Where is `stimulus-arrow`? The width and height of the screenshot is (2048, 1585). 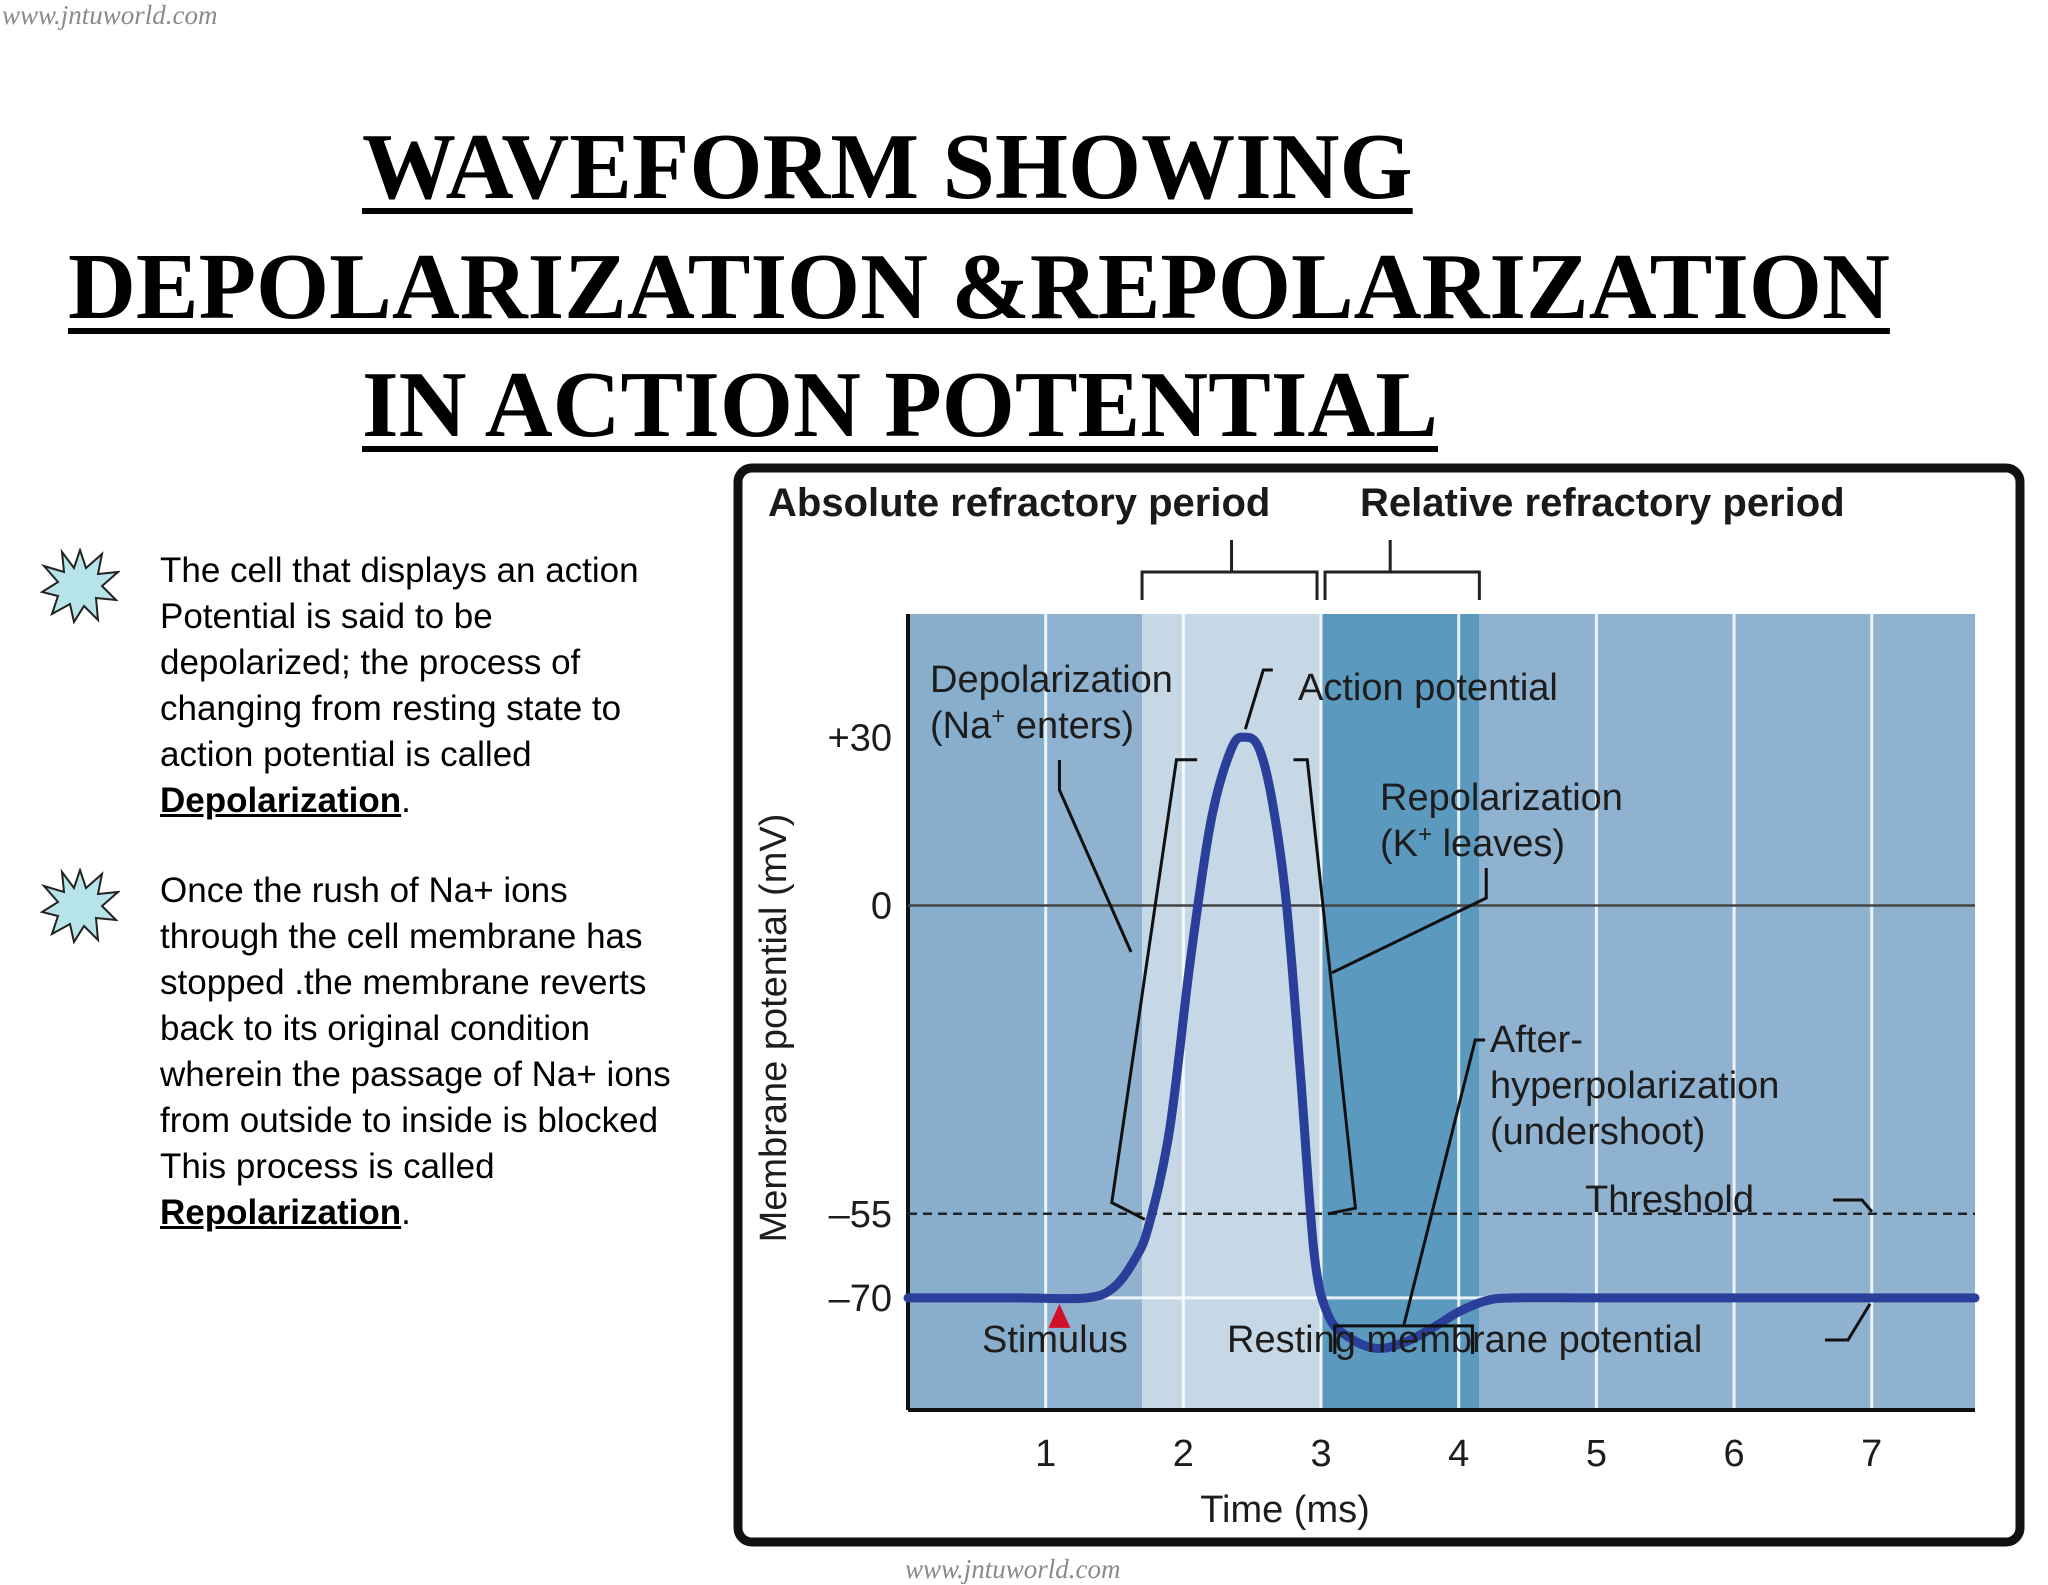 stimulus-arrow is located at coordinates (1059, 1315).